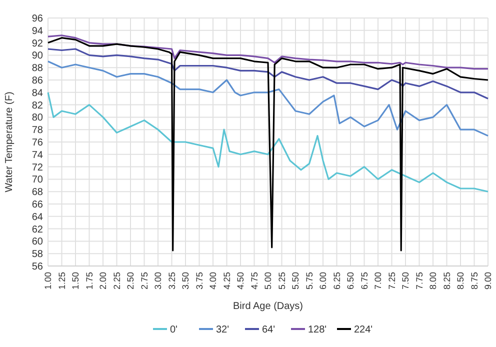 This screenshot has width=496, height=347. Describe the element at coordinates (309, 281) in the screenshot. I see `x-tick-label: 5.75` at that location.